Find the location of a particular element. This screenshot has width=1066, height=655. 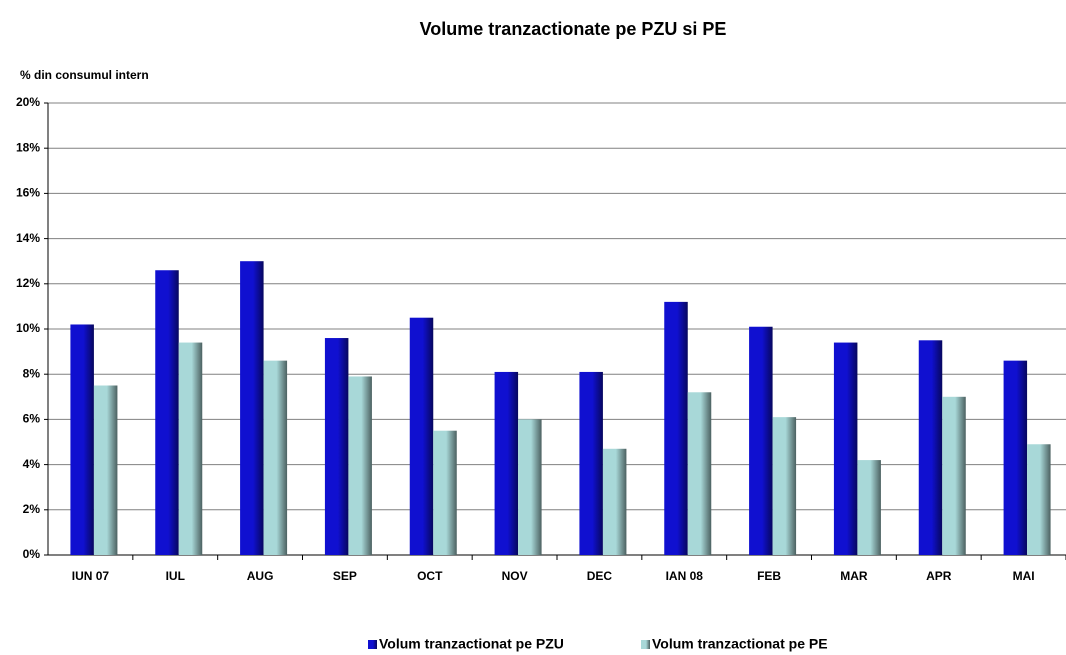

x-tick-label: IUL is located at coordinates (175, 576).